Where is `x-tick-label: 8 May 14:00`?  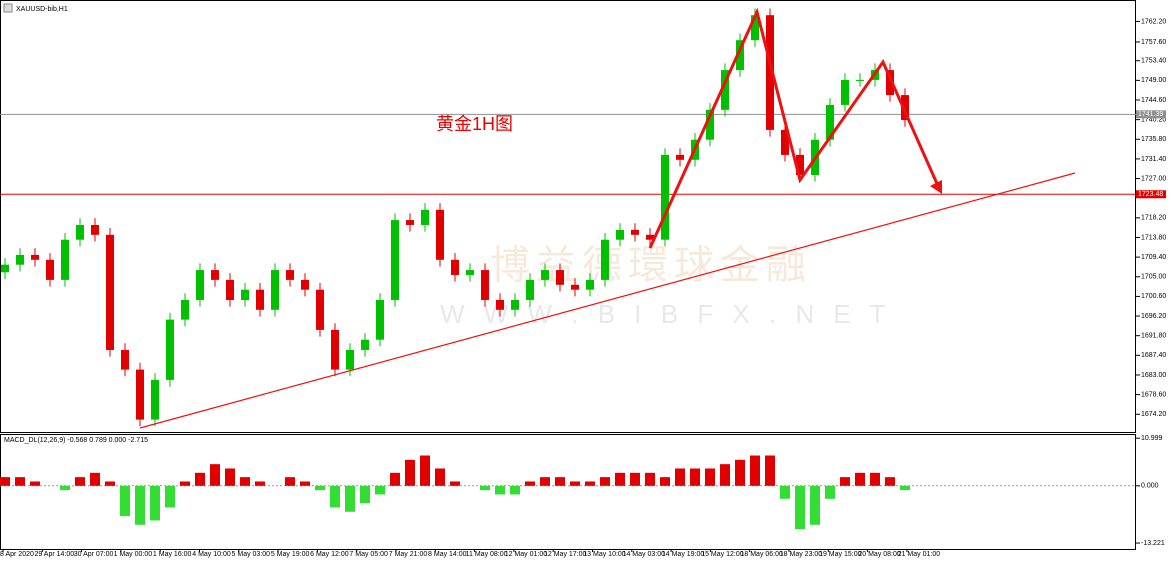 x-tick-label: 8 May 14:00 is located at coordinates (447, 554).